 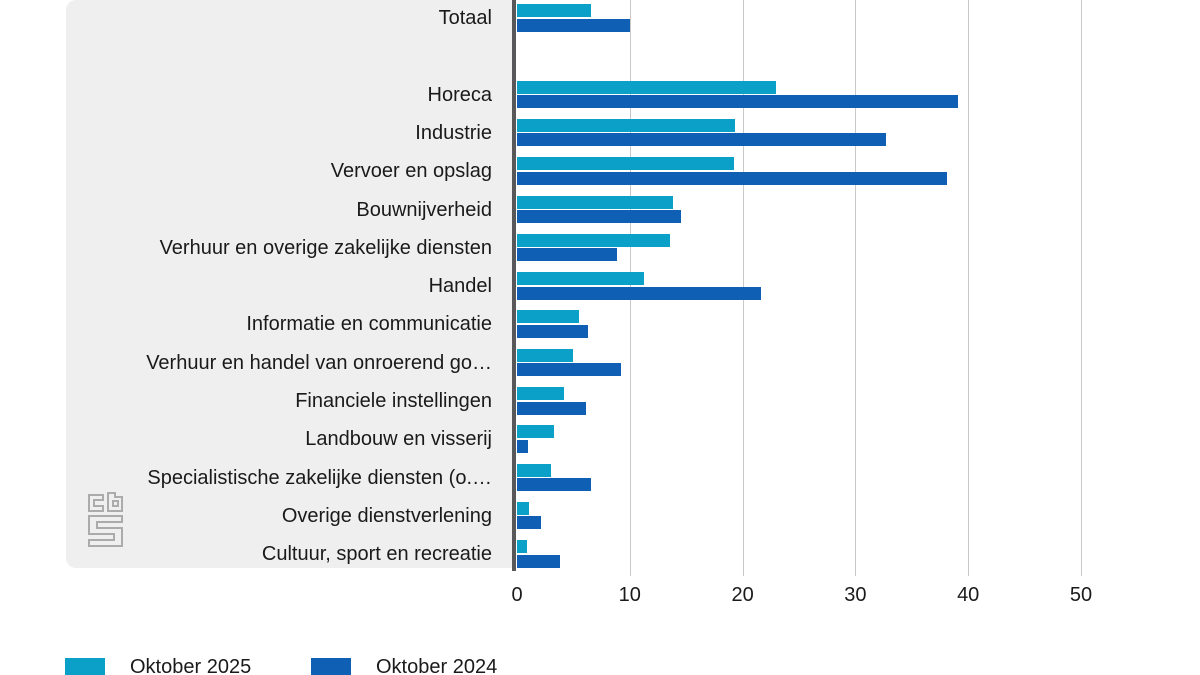 I want to click on category-label: Informatie en communicatie, so click(x=369, y=324).